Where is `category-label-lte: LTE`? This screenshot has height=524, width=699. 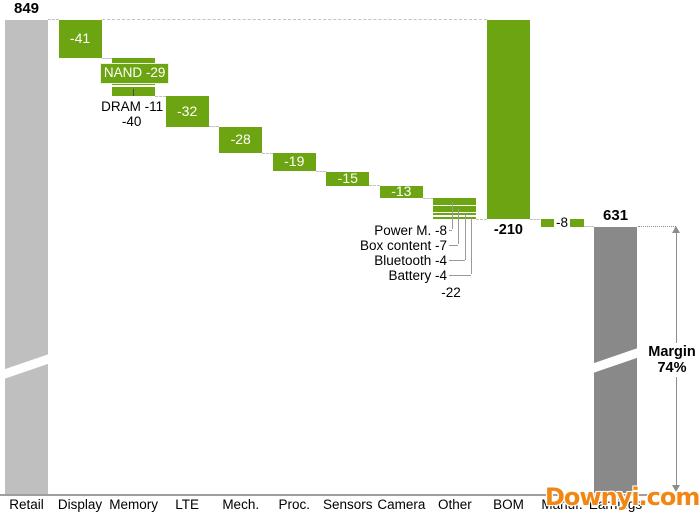
category-label-lte: LTE is located at coordinates (187, 504).